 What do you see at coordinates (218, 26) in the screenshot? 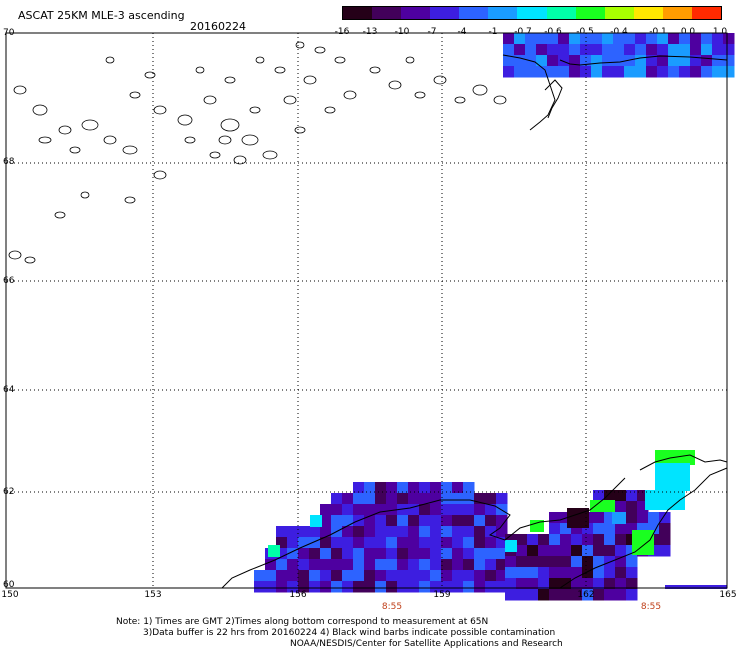
I see `map-date: 20160224` at bounding box center [218, 26].